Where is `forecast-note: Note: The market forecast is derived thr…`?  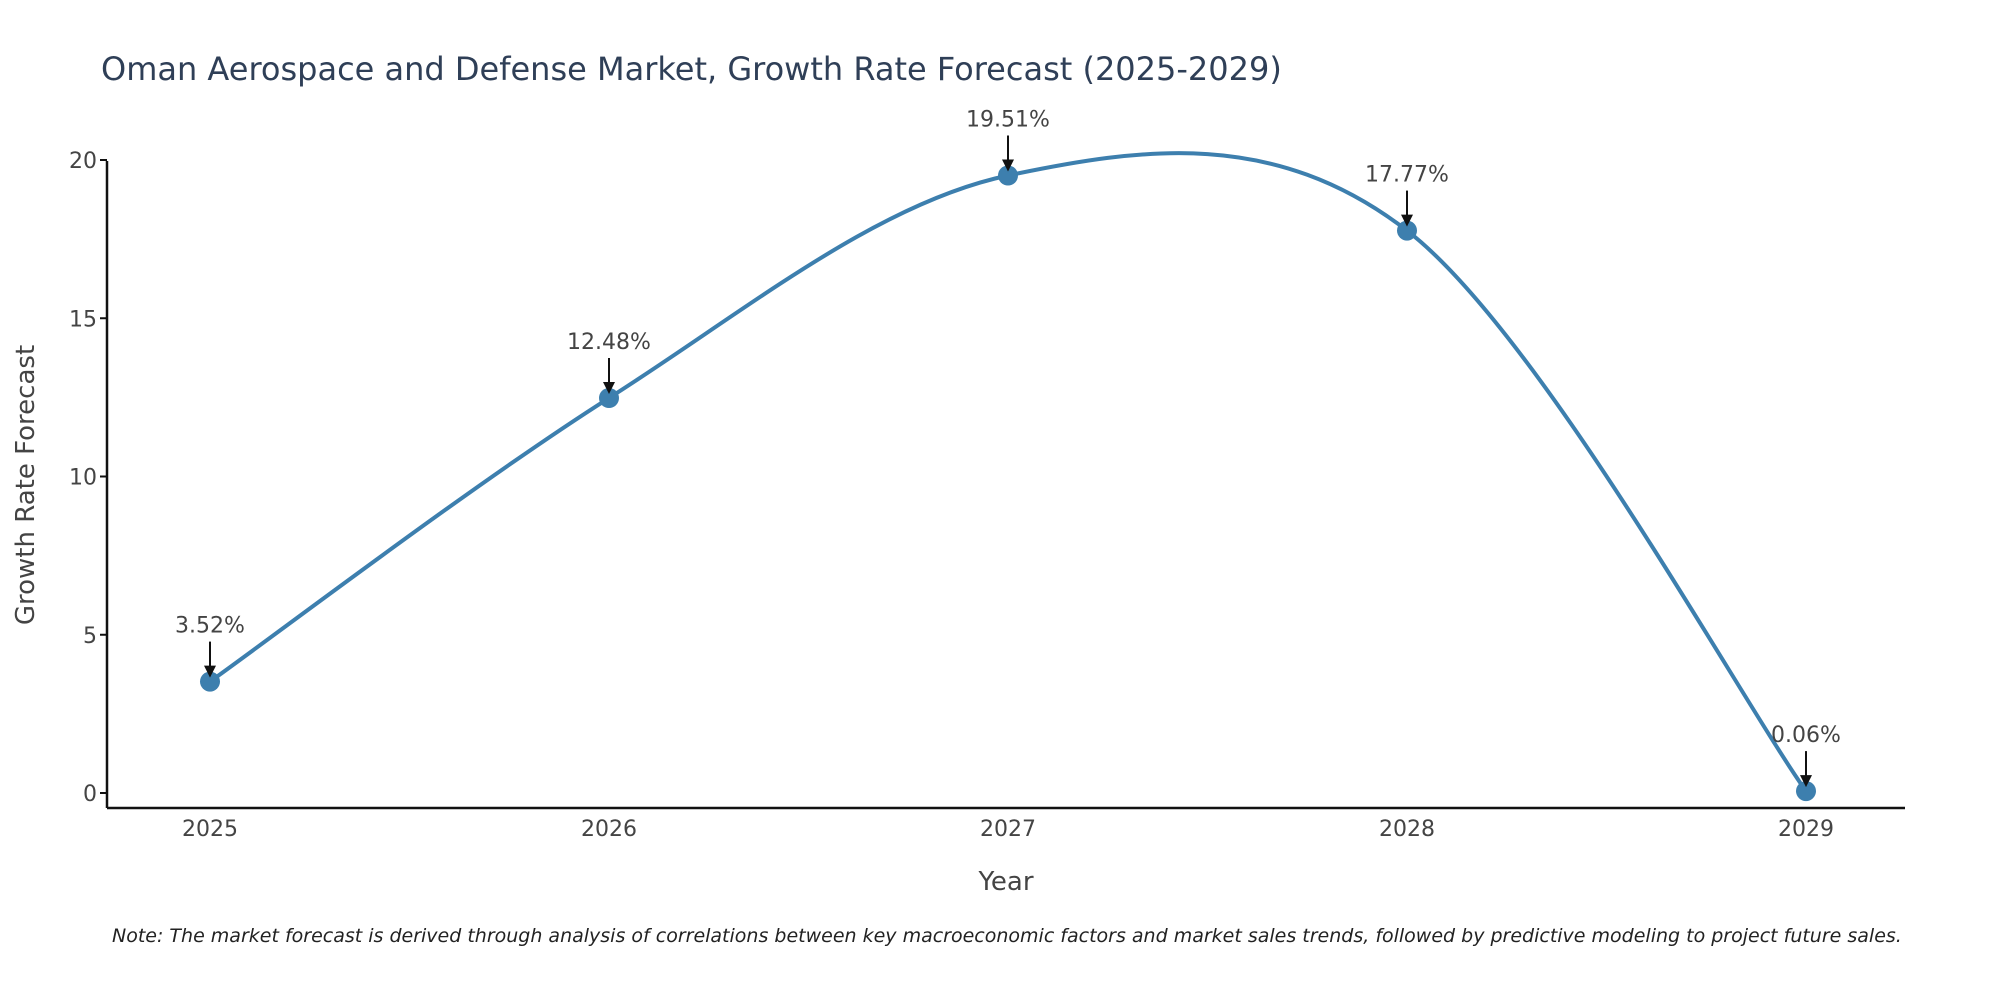
forecast-note: Note: The market forecast is derived thr… is located at coordinates (1007, 936).